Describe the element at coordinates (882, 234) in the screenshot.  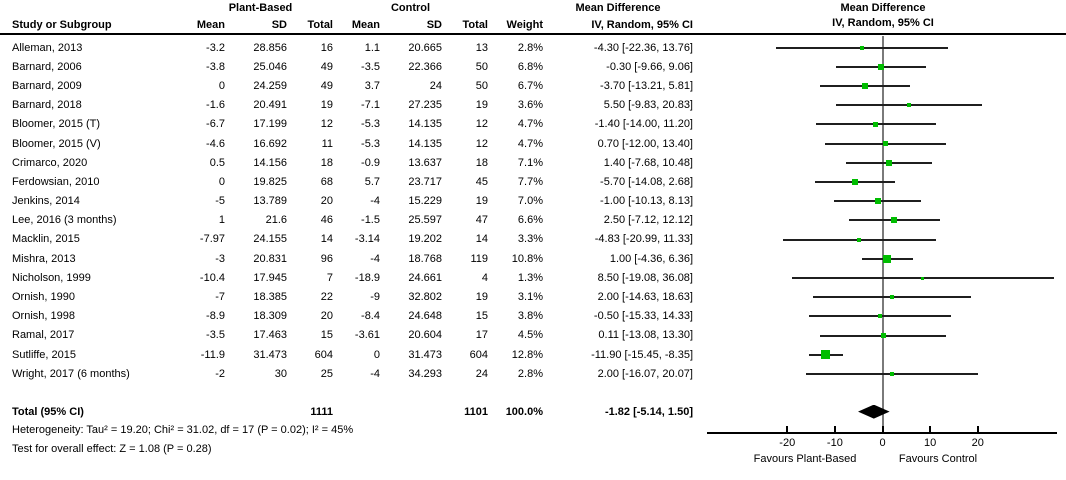
I see `zero-effect-line` at that location.